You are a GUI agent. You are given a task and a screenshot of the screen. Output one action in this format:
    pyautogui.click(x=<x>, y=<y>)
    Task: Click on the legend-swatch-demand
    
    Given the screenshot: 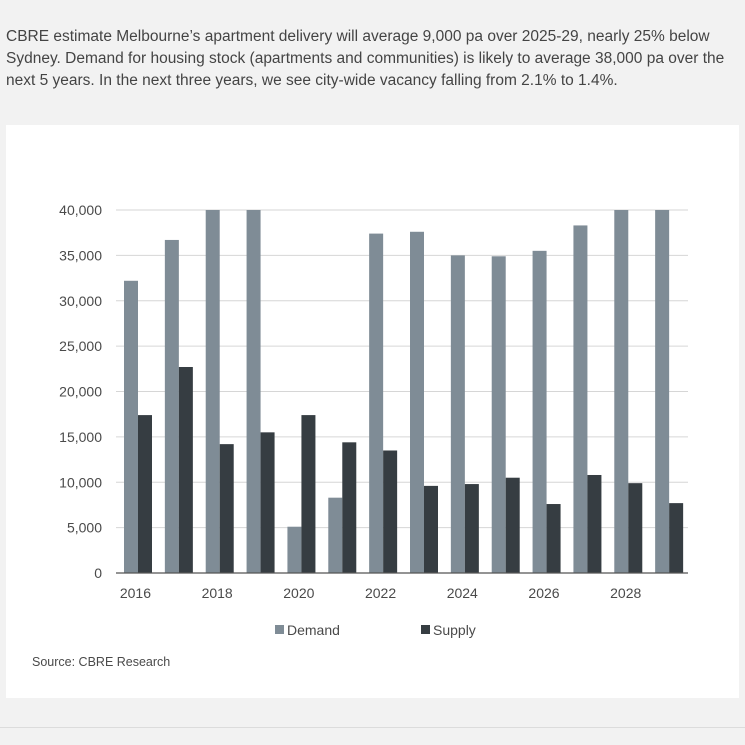 What is the action you would take?
    pyautogui.click(x=279, y=629)
    